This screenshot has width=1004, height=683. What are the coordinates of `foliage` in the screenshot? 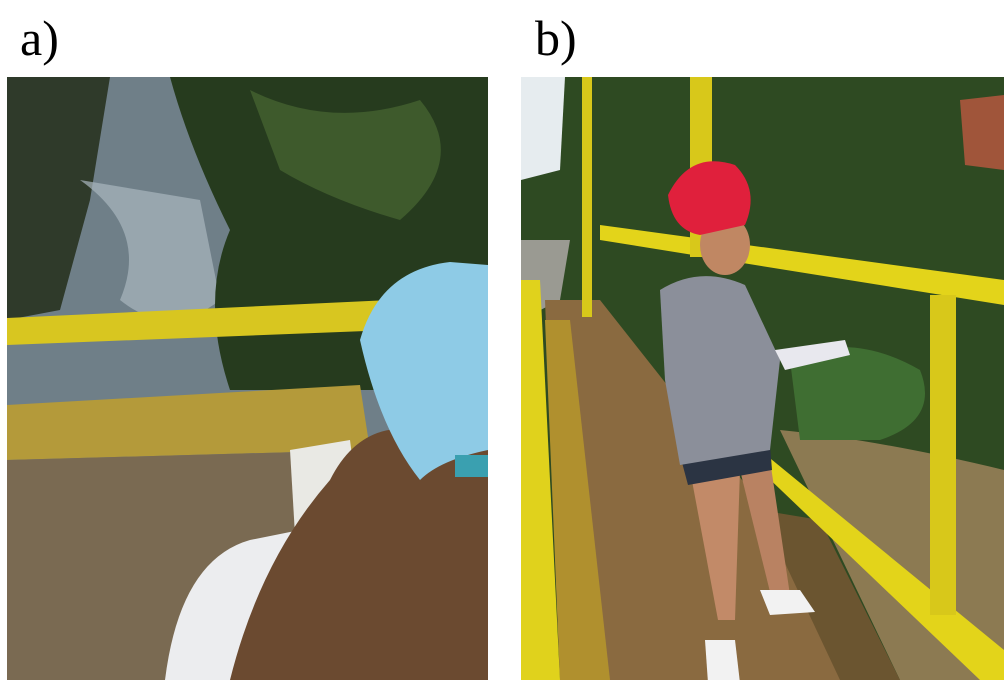 It's located at (345, 155).